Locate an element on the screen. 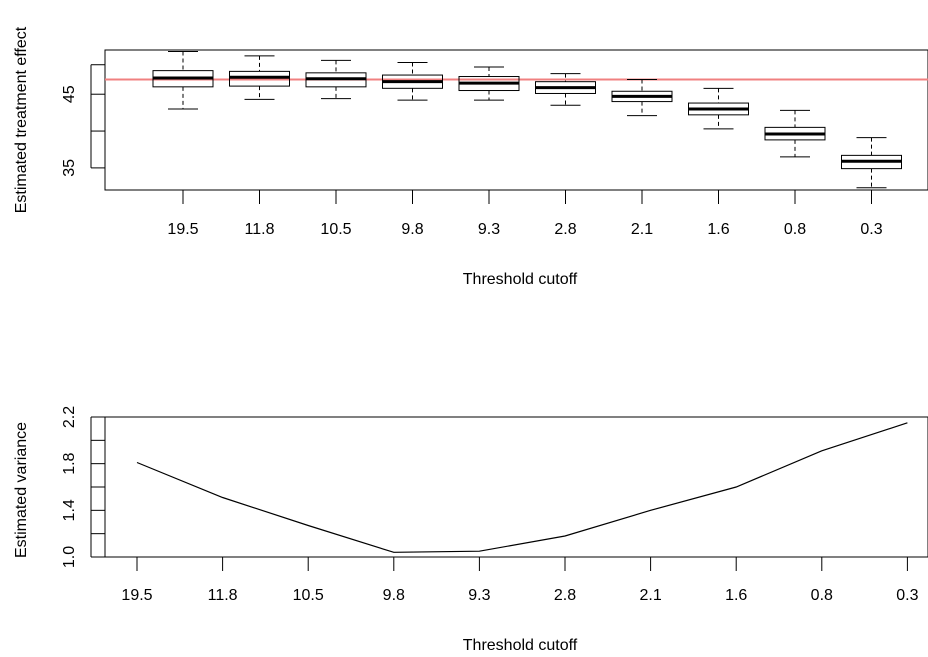 The image size is (928, 657). y-tick-label: 35 is located at coordinates (69, 168).